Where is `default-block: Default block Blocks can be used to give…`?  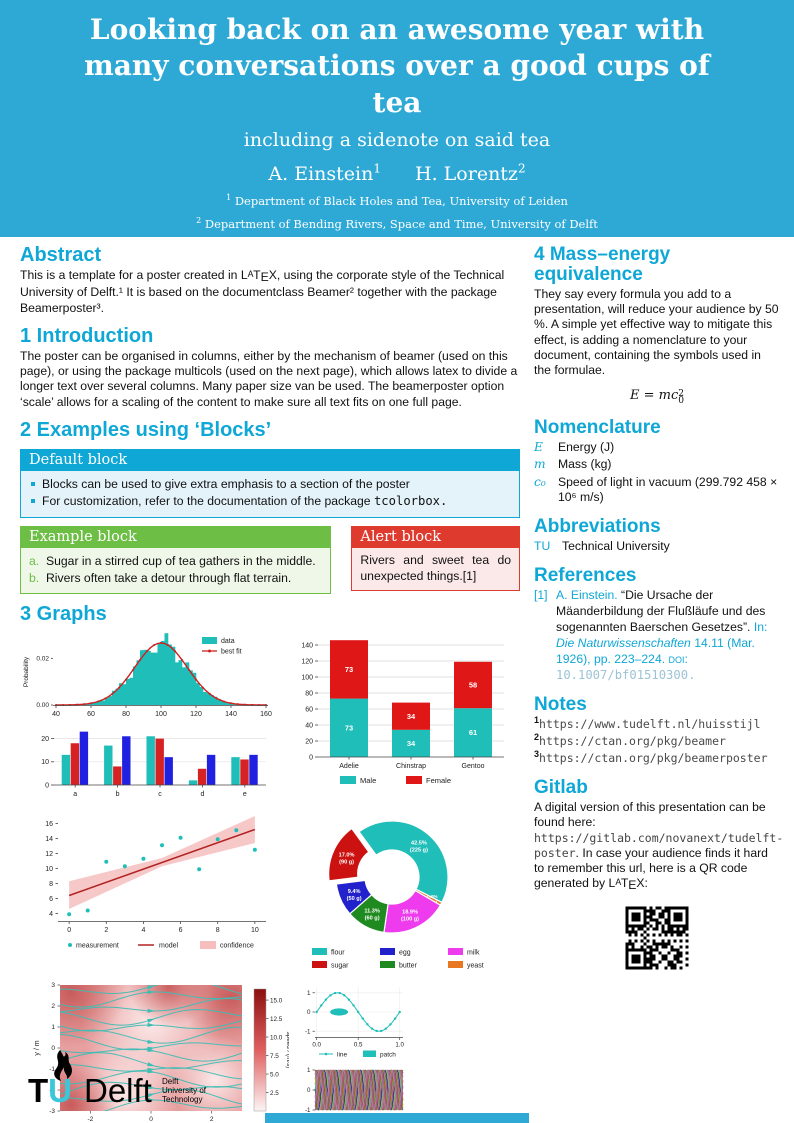 default-block: Default block Blocks can be used to give… is located at coordinates (270, 483).